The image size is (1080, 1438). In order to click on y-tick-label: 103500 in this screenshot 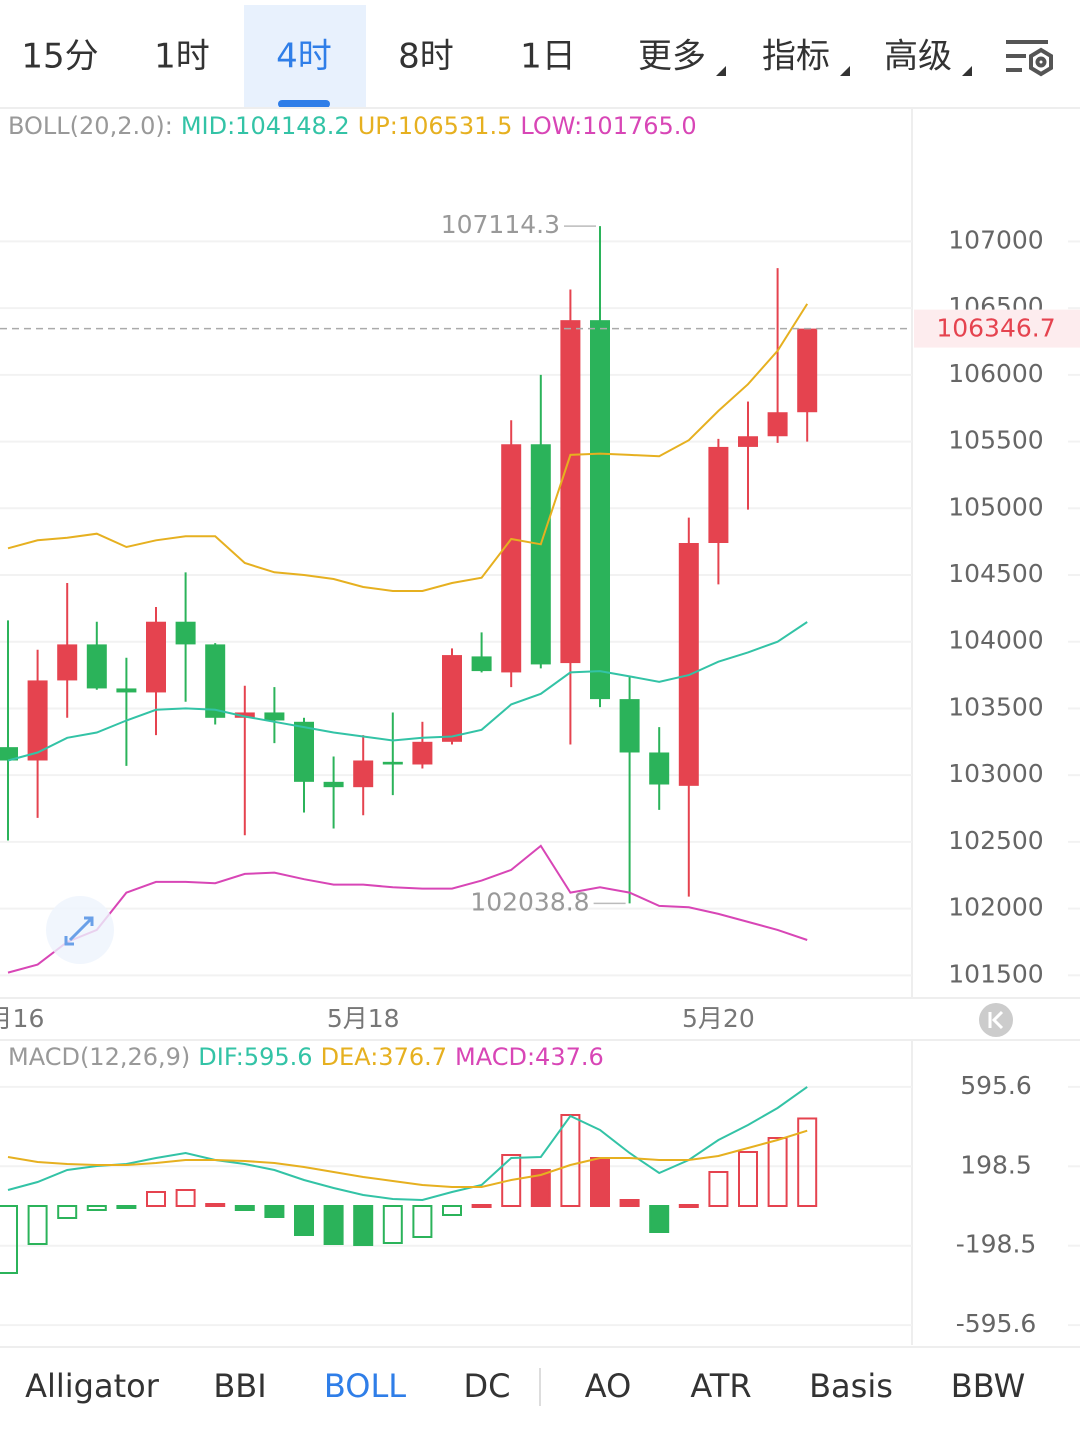, I will do `click(995, 706)`.